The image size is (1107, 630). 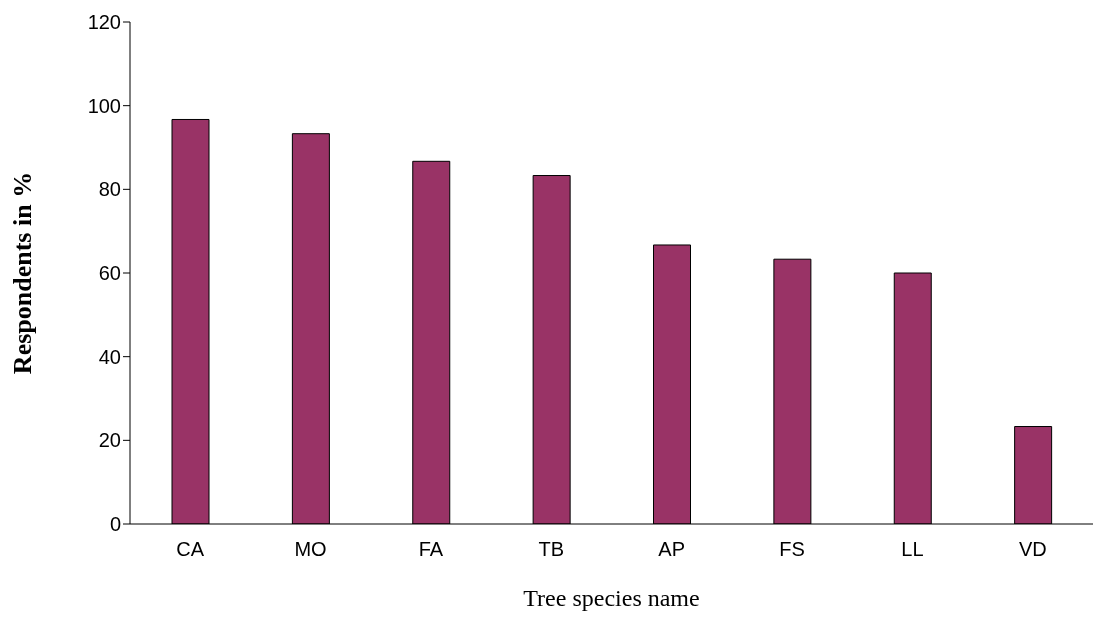 What do you see at coordinates (104, 105) in the screenshot?
I see `y-tick-label: 100` at bounding box center [104, 105].